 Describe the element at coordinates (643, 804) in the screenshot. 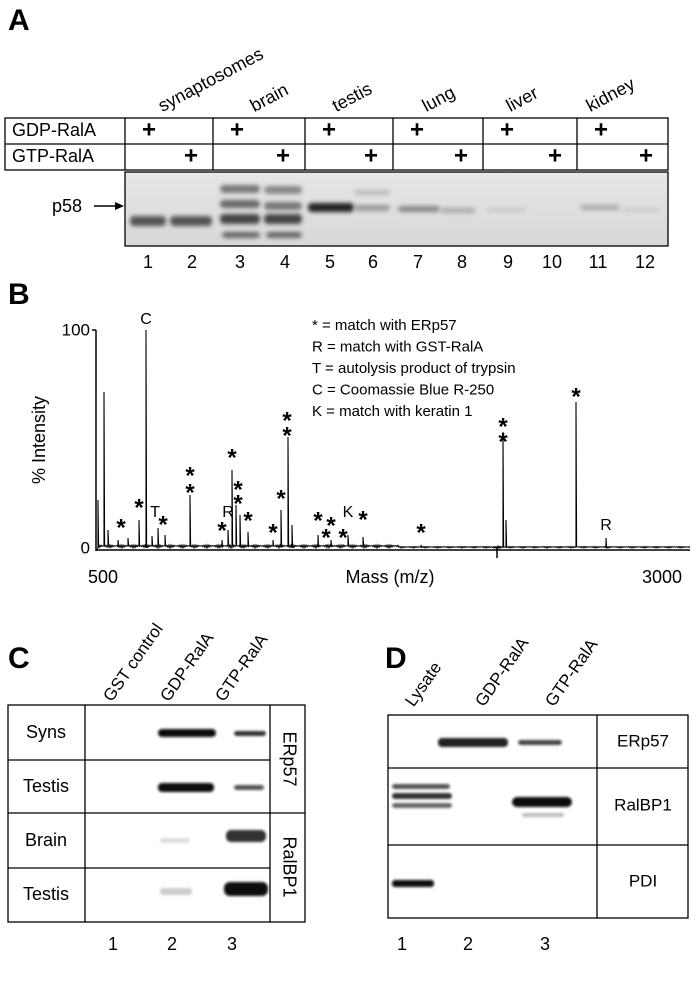

I see `row-label: RalBP1` at that location.